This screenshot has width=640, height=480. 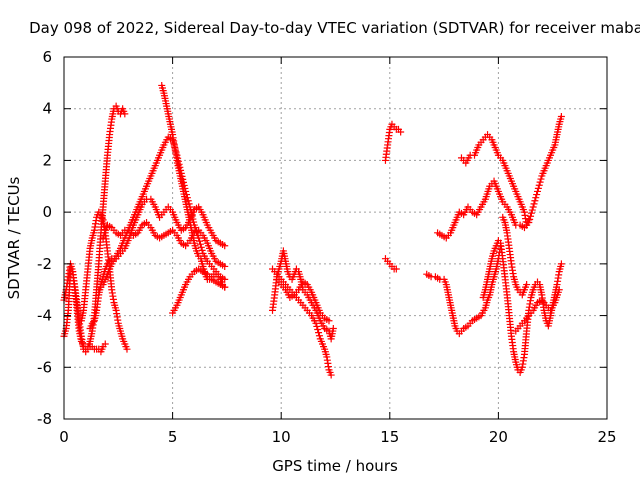 What do you see at coordinates (335, 466) in the screenshot?
I see `x-axis-label: GPS time / hours` at bounding box center [335, 466].